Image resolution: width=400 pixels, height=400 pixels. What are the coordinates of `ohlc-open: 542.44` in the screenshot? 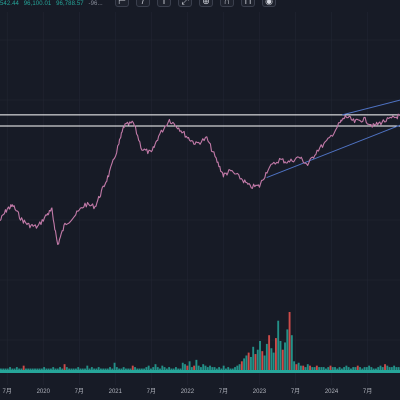 It's located at (9, 4).